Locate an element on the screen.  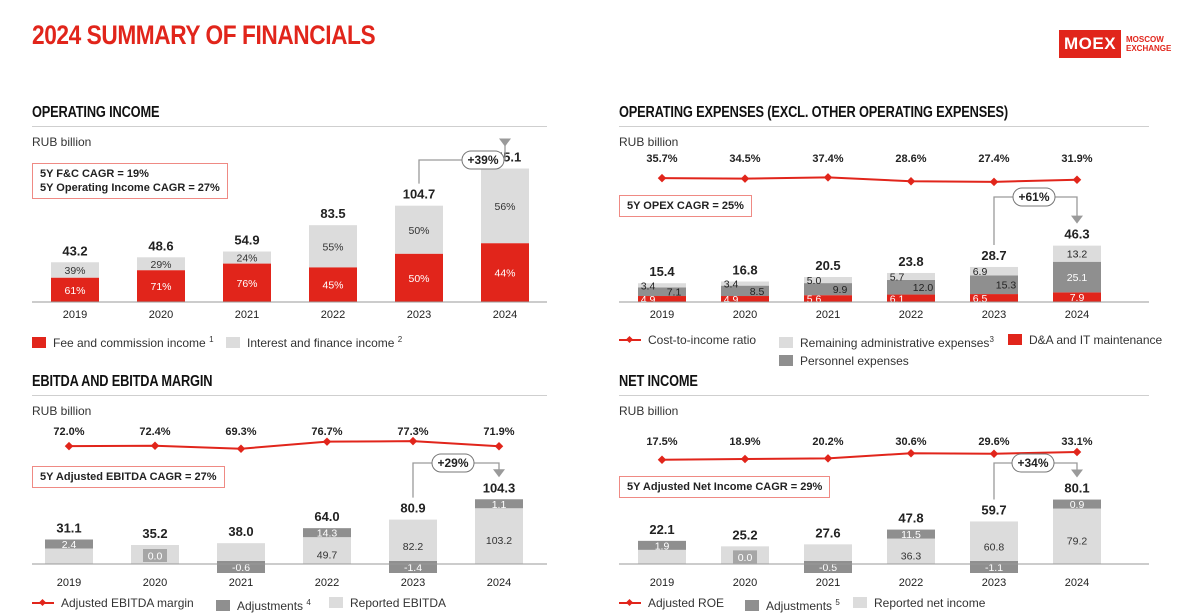
cost-to-income-label-2022: 28.6% is located at coordinates (910, 159).